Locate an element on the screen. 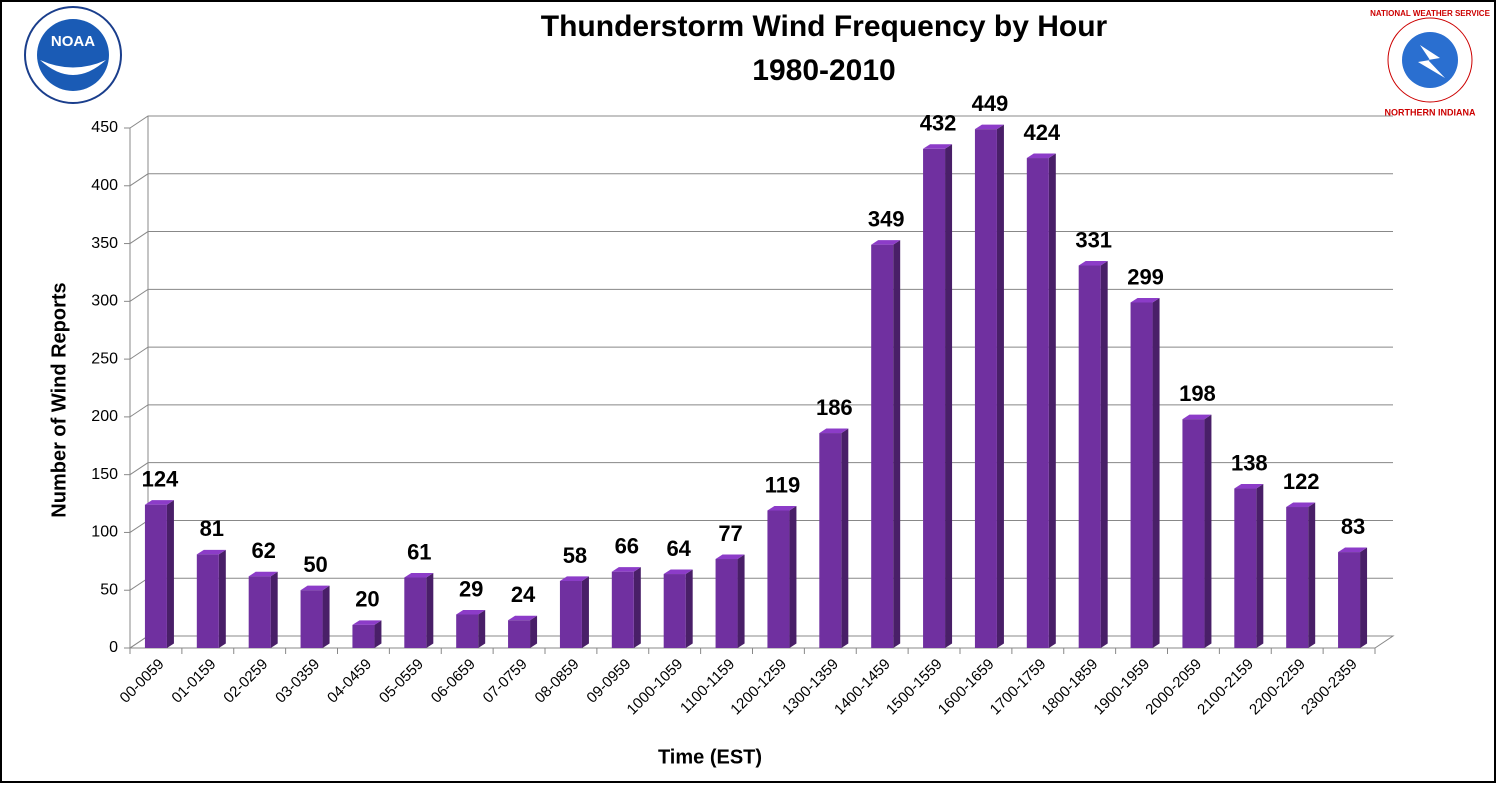  y-tick-label: 300 is located at coordinates (104, 301).